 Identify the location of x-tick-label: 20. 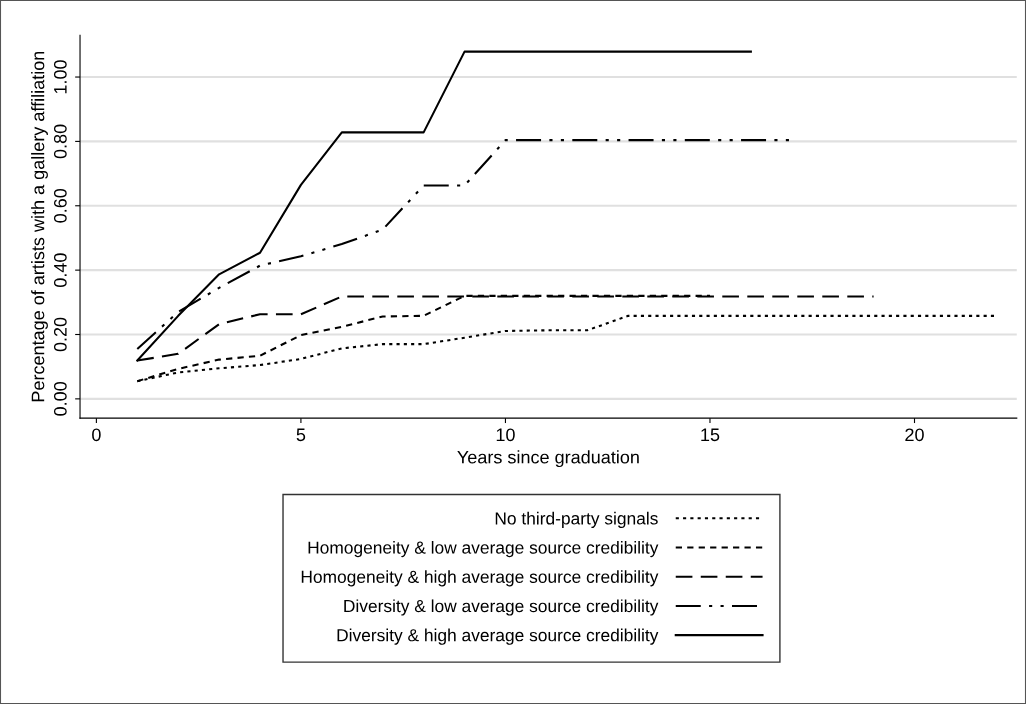
(914, 435).